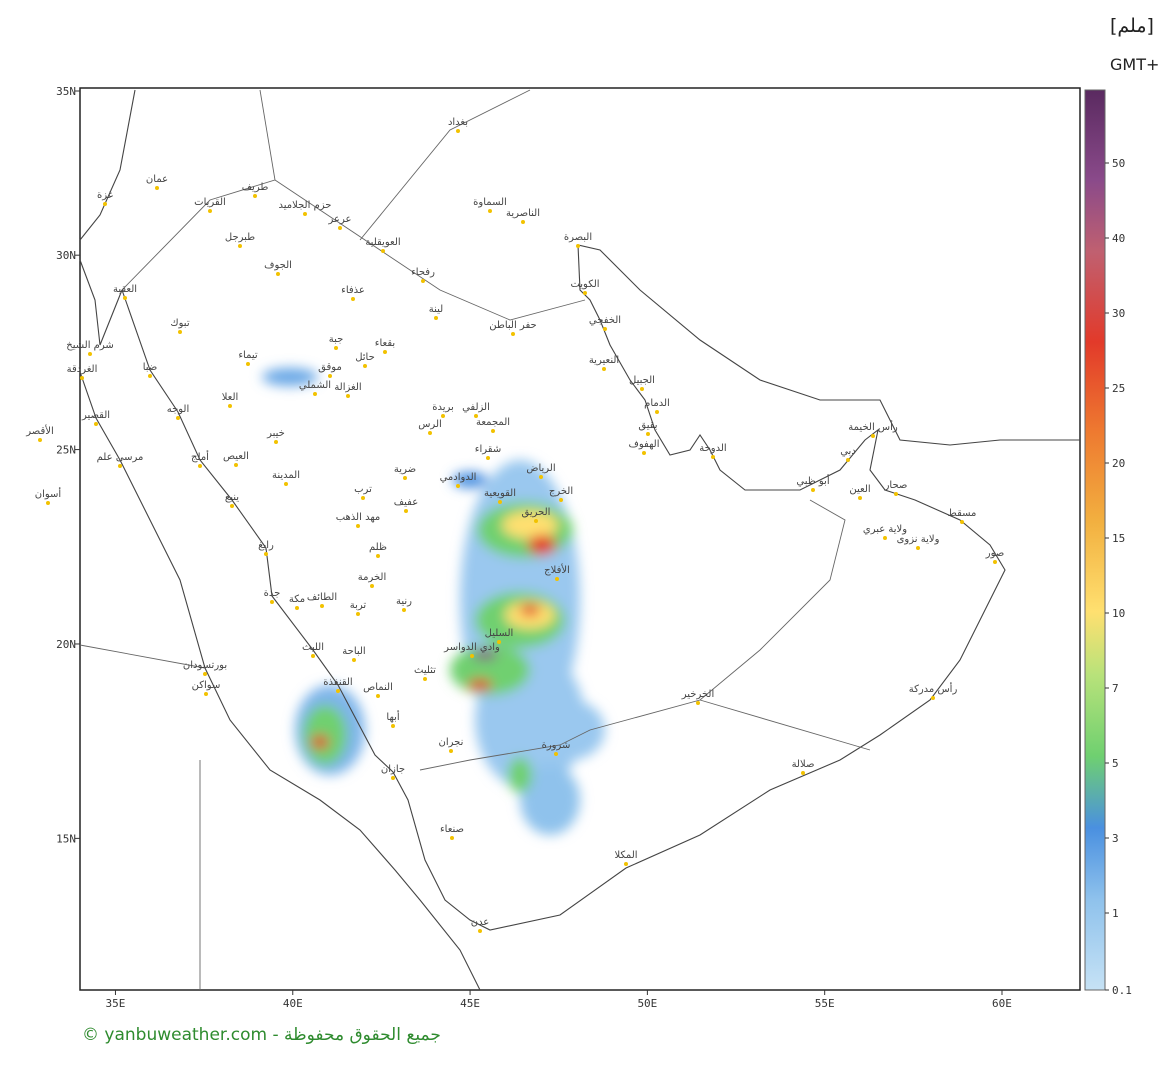  I want to click on city-label: شقراء, so click(488, 449).